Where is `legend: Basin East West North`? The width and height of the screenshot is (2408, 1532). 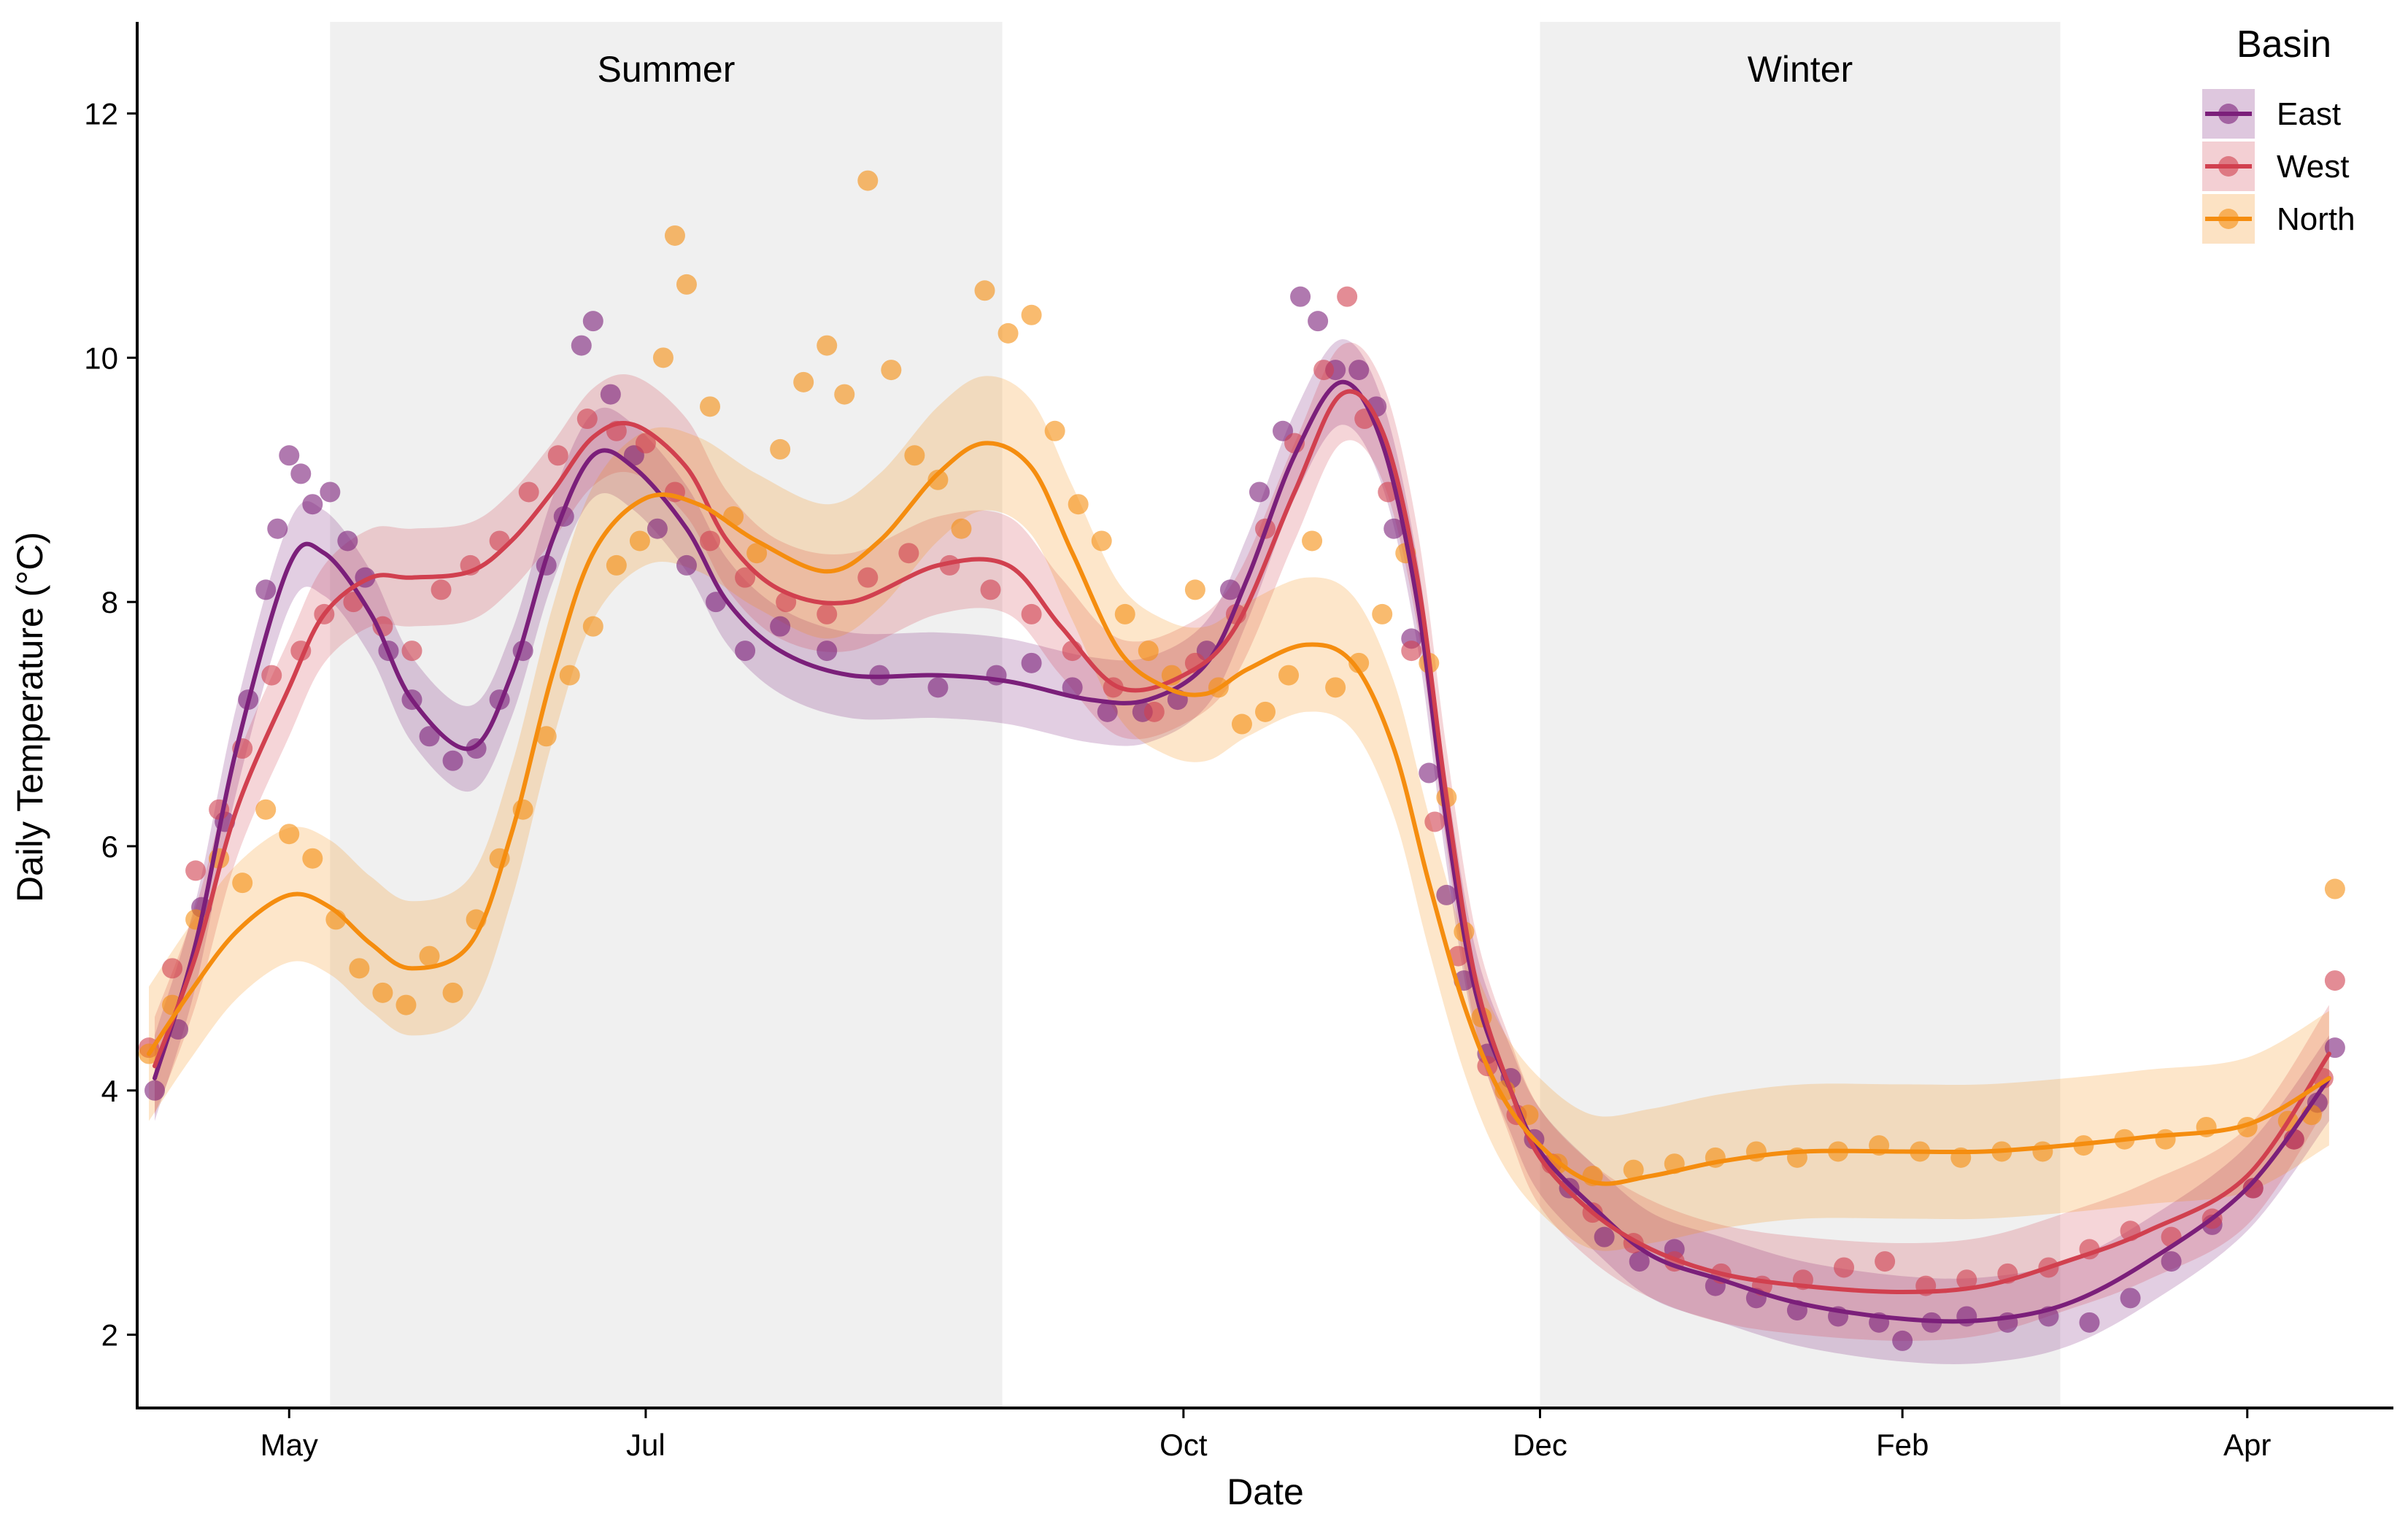 legend: Basin East West North is located at coordinates (2278, 134).